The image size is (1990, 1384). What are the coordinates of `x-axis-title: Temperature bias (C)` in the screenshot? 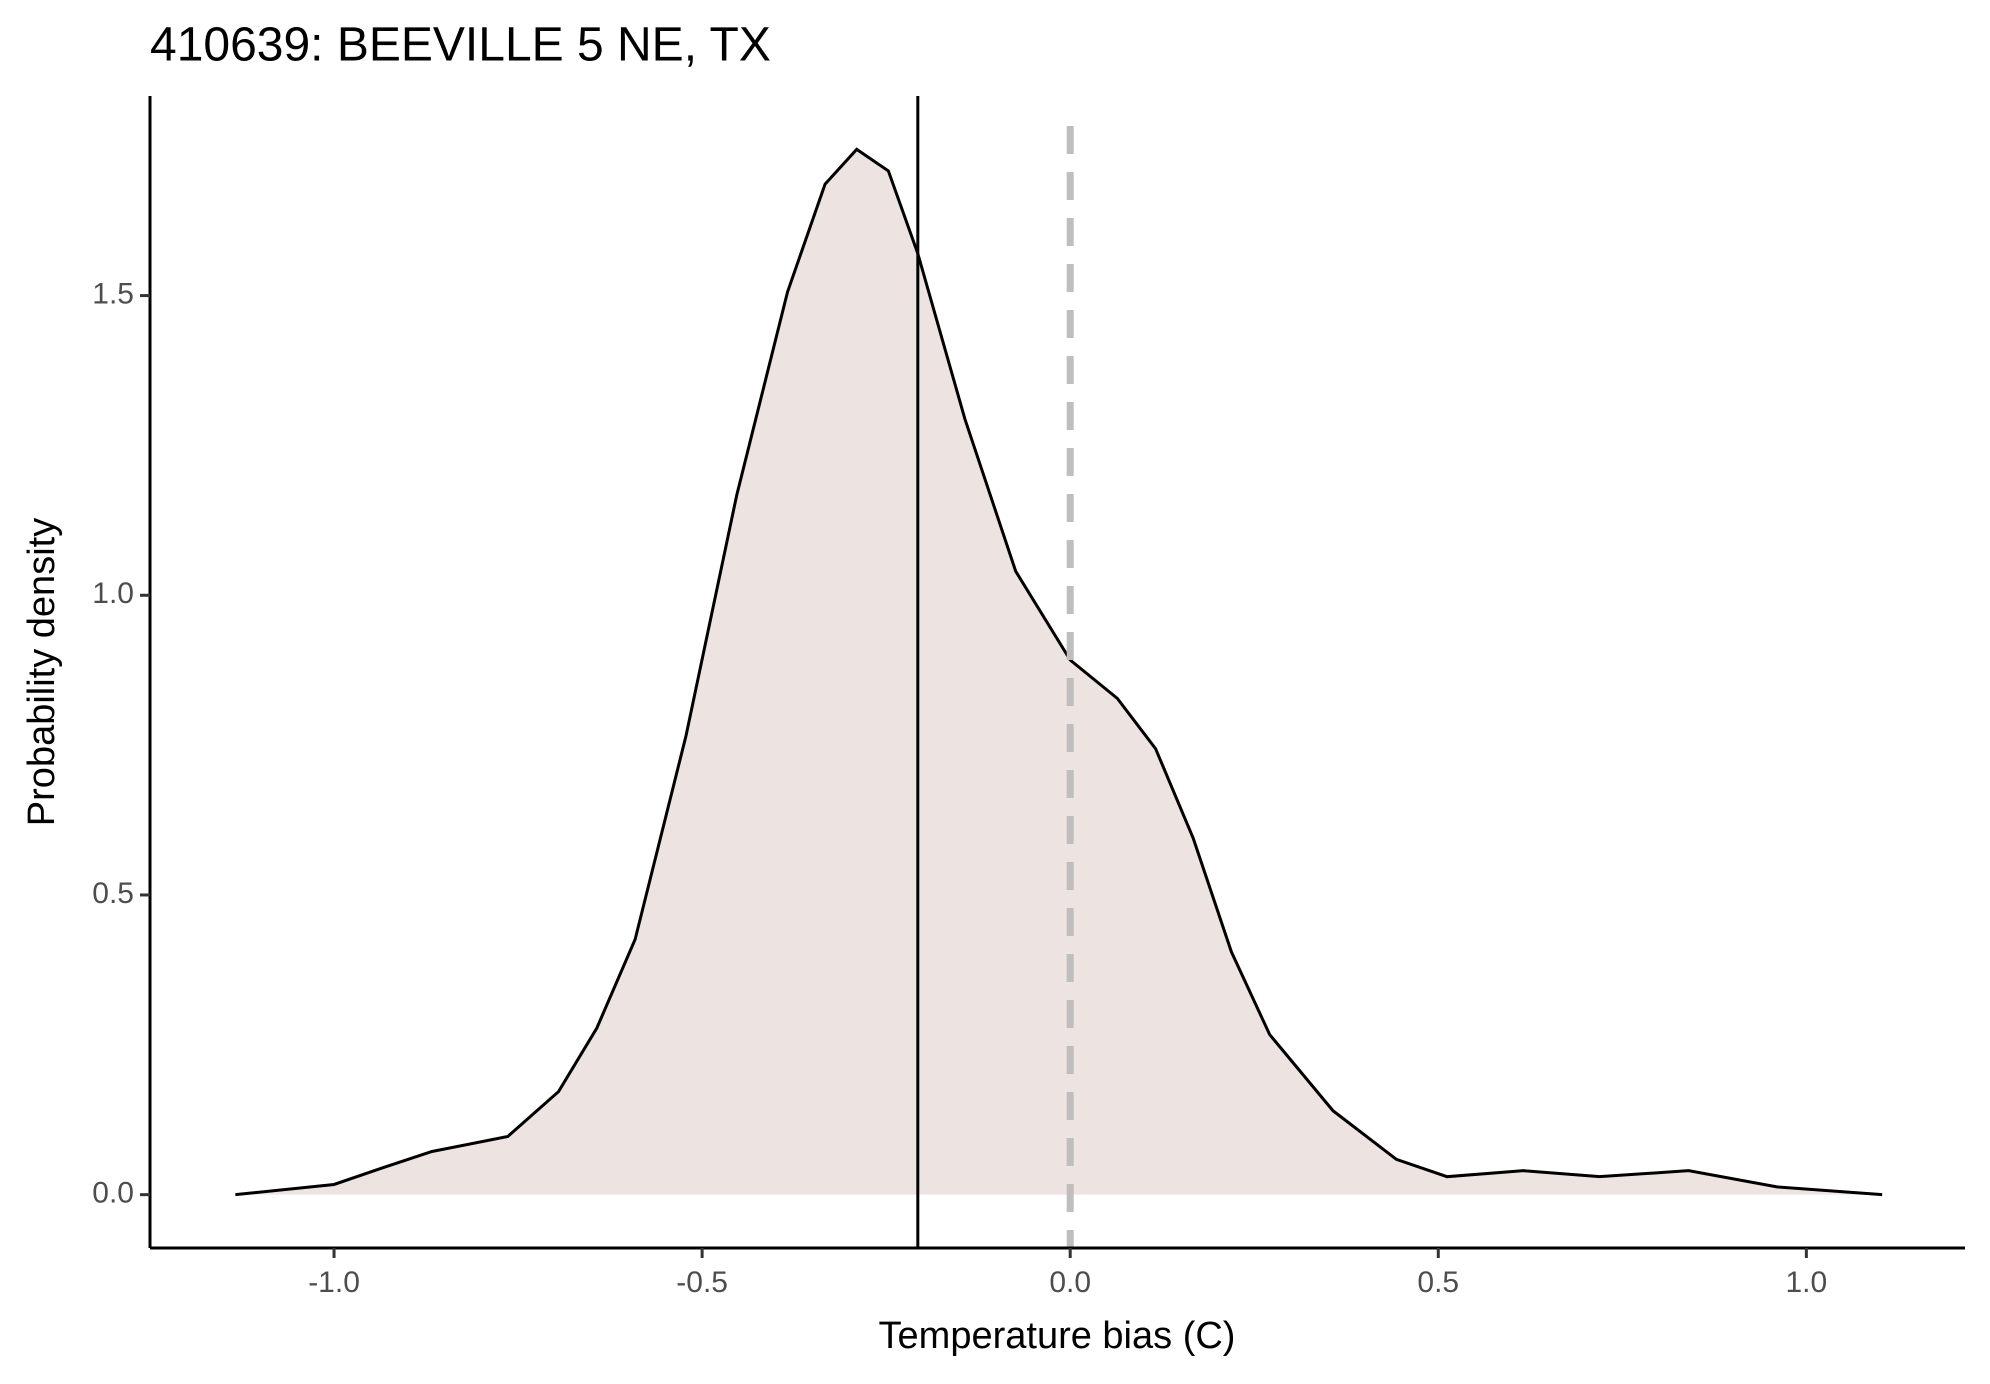 It's located at (1057, 1336).